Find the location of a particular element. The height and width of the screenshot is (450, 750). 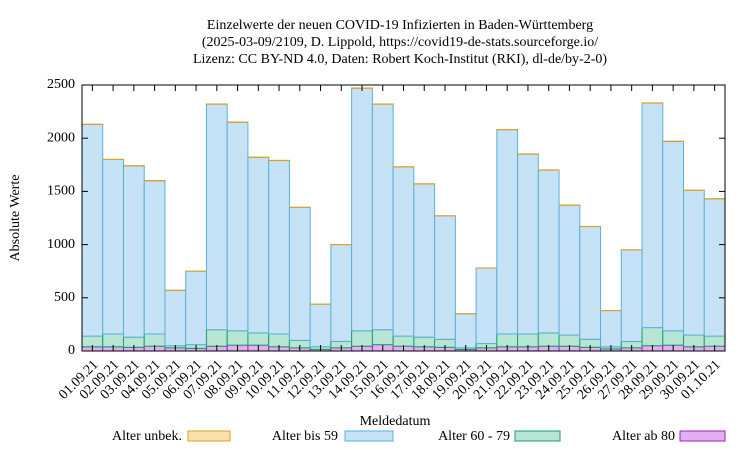

legend-label: Alter ab 80 is located at coordinates (643, 436).